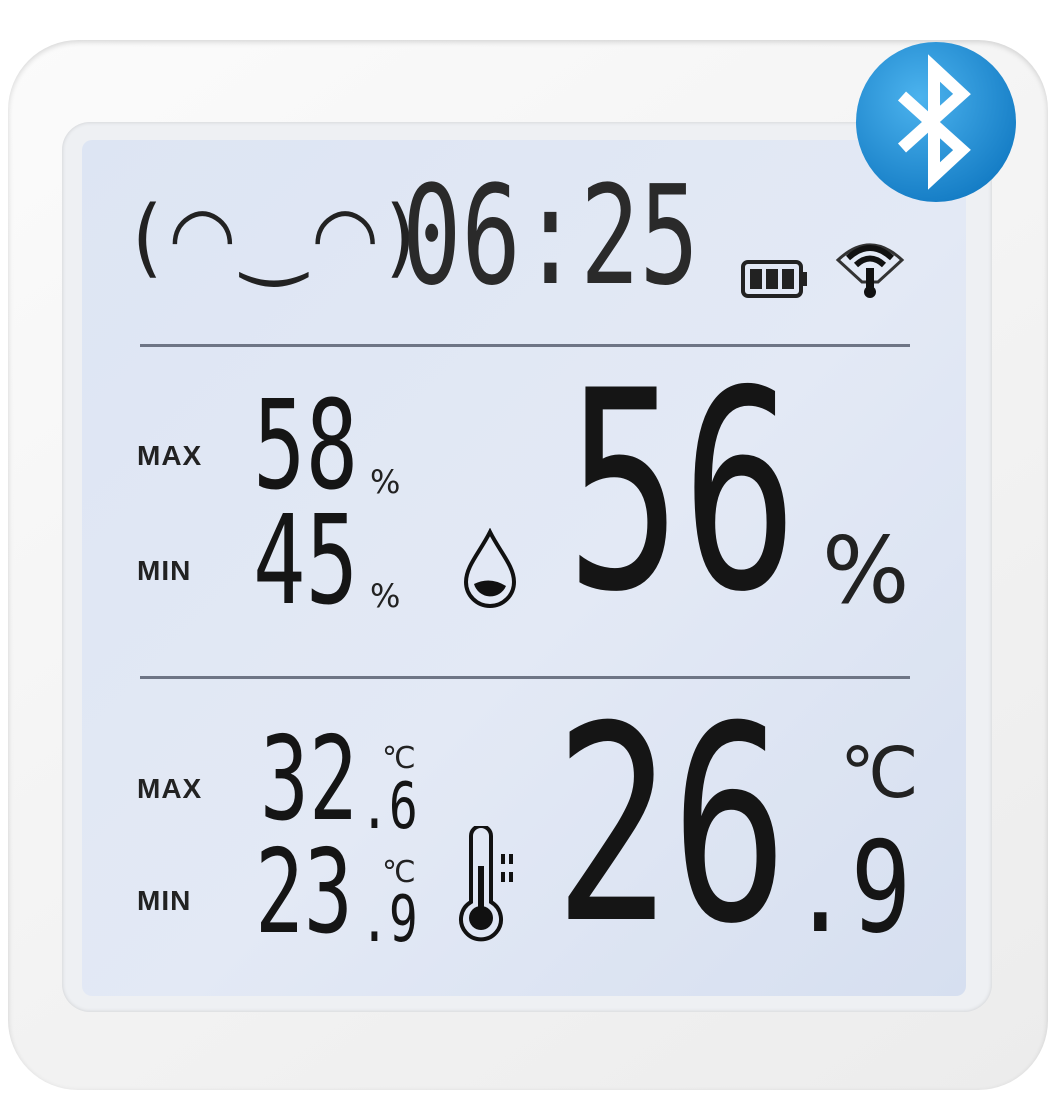  Describe the element at coordinates (525, 677) in the screenshot. I see `divider-bottom` at that location.